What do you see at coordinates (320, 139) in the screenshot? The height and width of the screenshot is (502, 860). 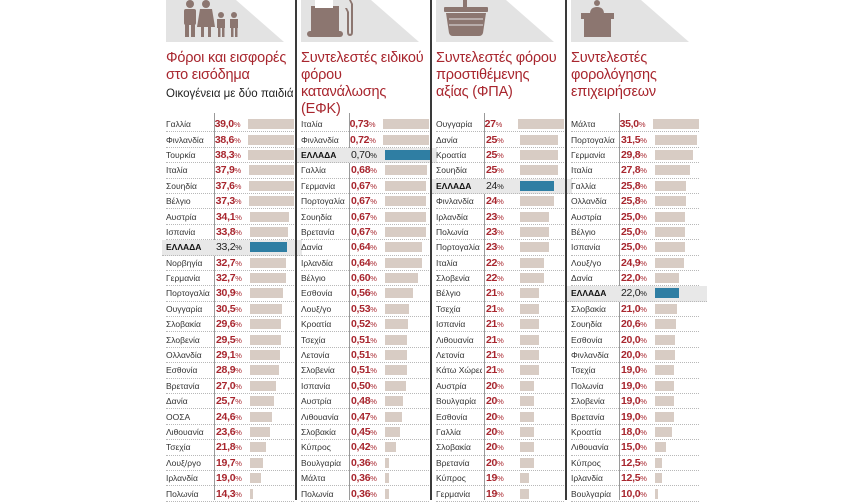 I see `country-label: Φινλανδία` at bounding box center [320, 139].